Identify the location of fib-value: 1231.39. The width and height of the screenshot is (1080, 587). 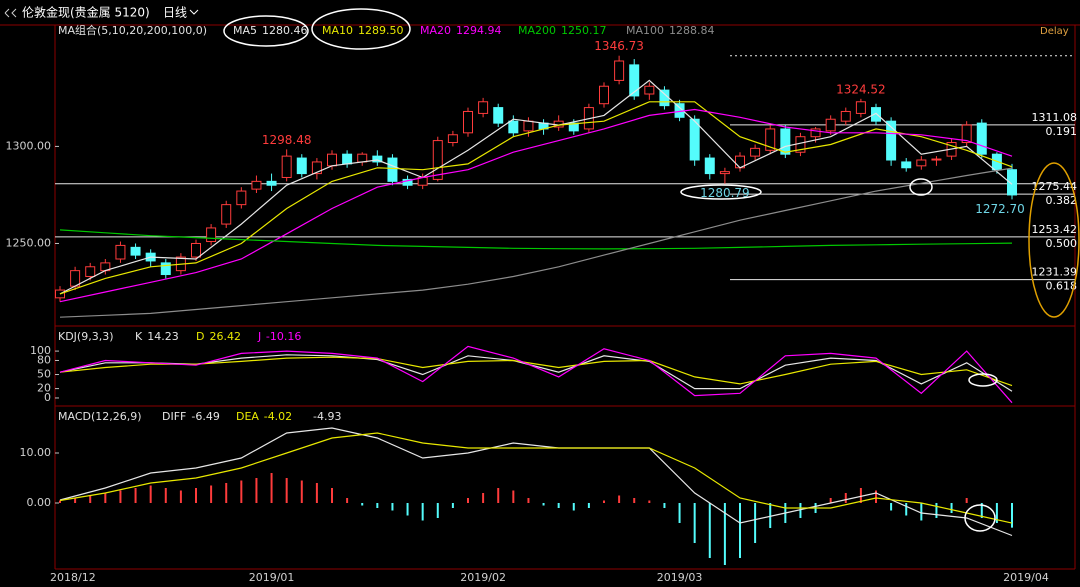
(1055, 272).